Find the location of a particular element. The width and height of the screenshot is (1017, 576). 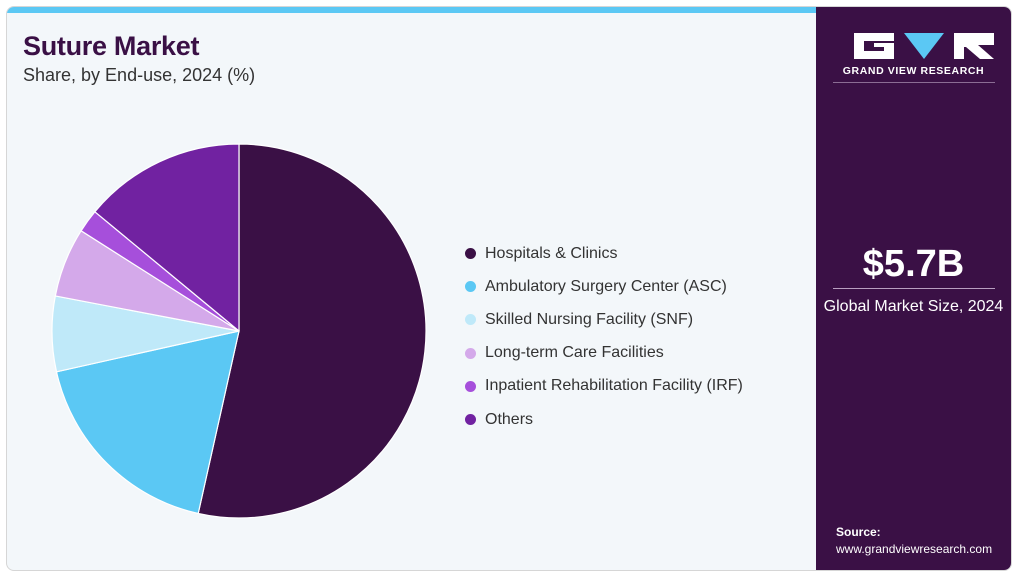

gvr-logo-icon is located at coordinates (924, 46).